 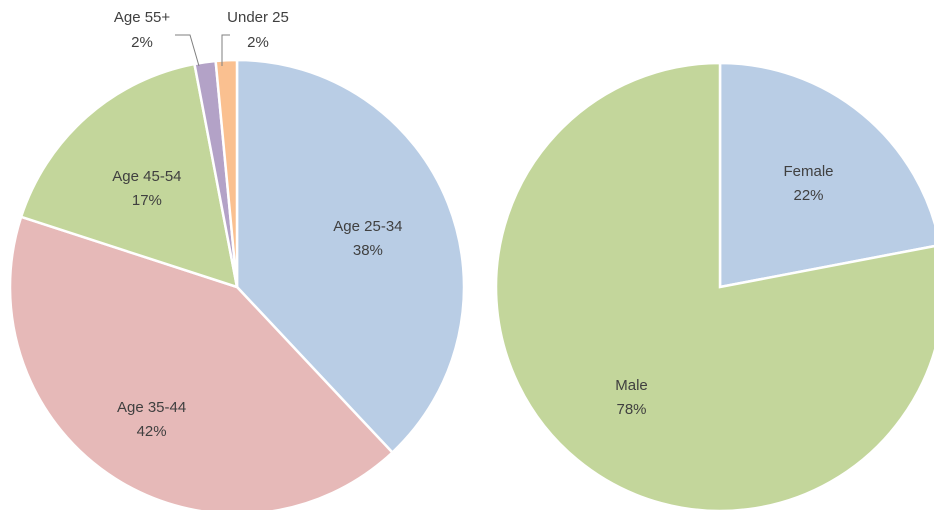 What do you see at coordinates (258, 42) in the screenshot?
I see `age-label-under-25-value: 2%` at bounding box center [258, 42].